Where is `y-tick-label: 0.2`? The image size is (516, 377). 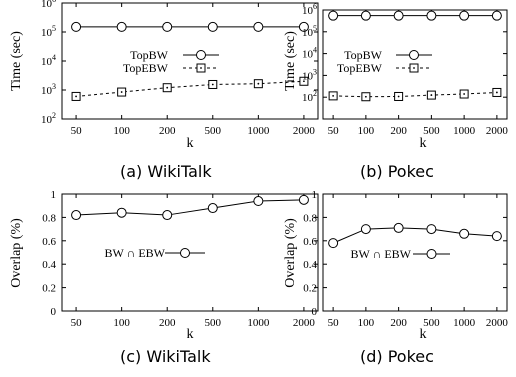
y-tick-label: 0.2 is located at coordinates (49, 289).